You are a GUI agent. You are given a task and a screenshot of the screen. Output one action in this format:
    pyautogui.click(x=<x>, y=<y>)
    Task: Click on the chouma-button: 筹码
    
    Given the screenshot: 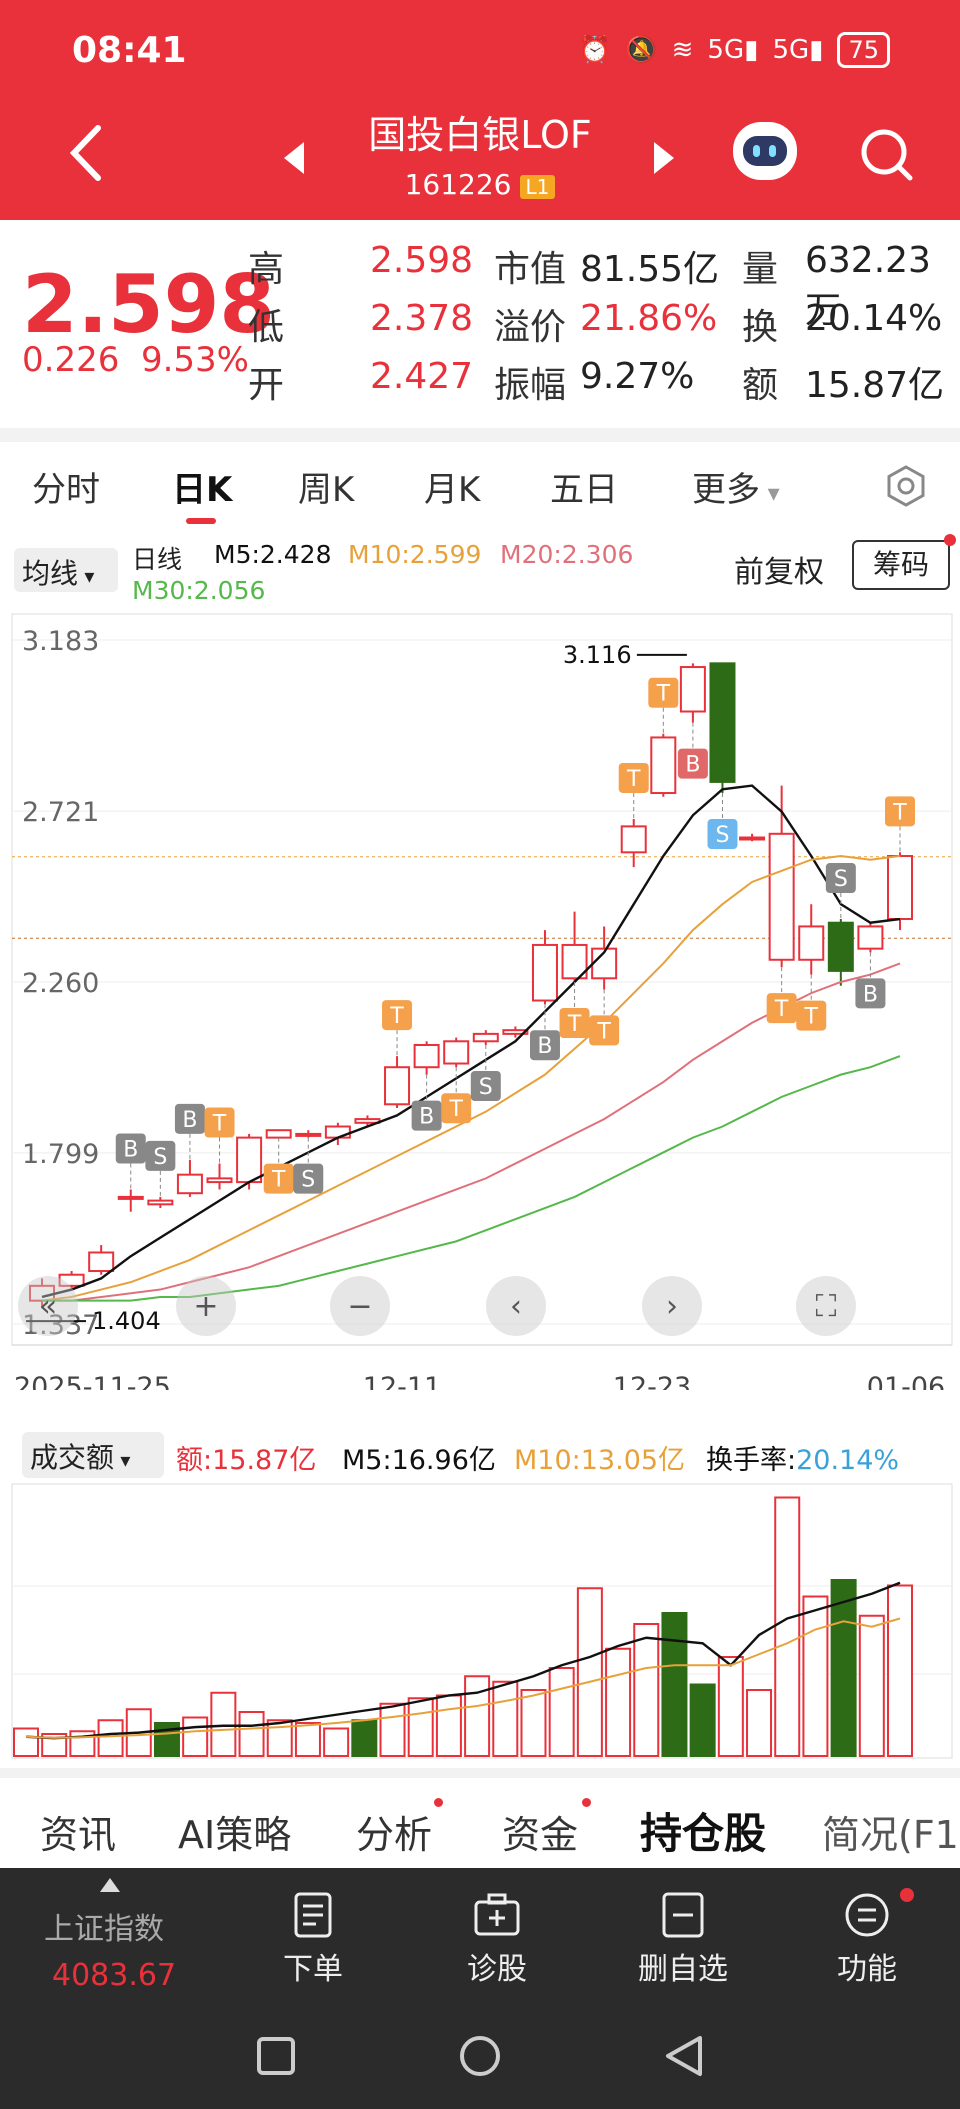 What is the action you would take?
    pyautogui.click(x=901, y=565)
    